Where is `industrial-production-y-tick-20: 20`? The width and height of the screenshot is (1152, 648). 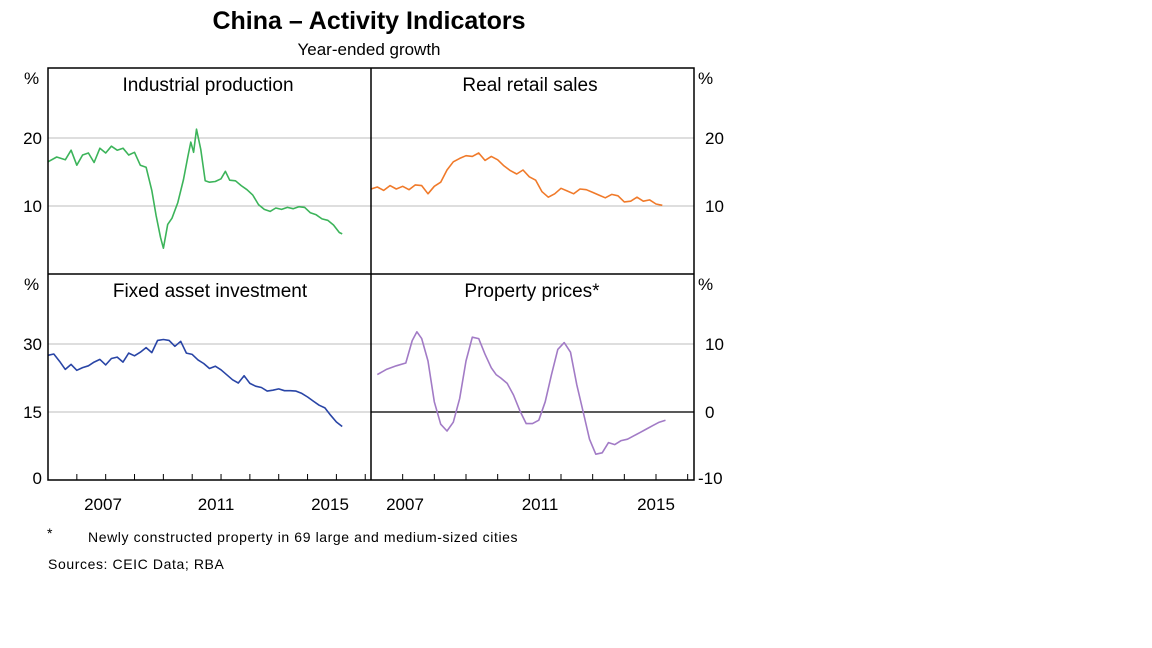 industrial-production-y-tick-20: 20 is located at coordinates (32, 138).